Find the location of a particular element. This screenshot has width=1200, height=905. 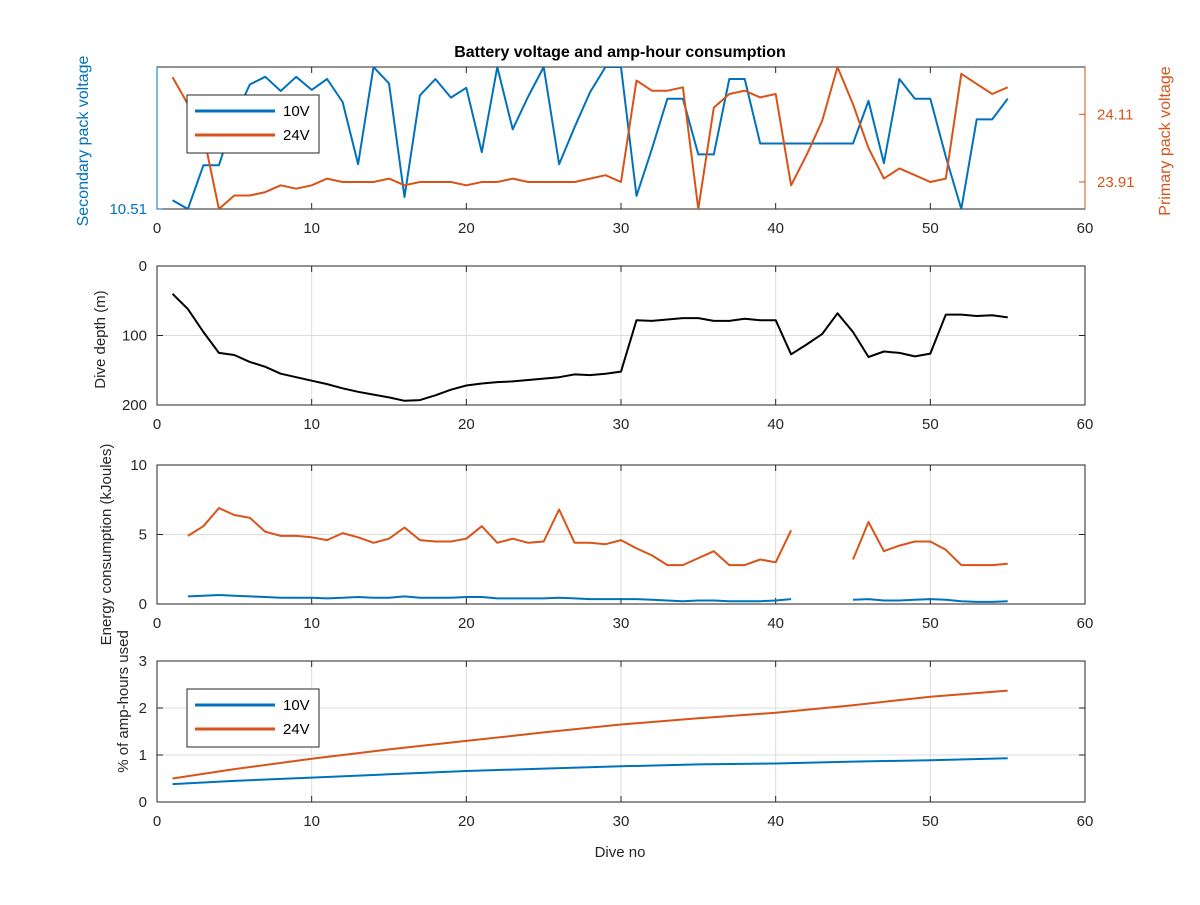

y-left-tick-label: 10.51 is located at coordinates (128, 209).